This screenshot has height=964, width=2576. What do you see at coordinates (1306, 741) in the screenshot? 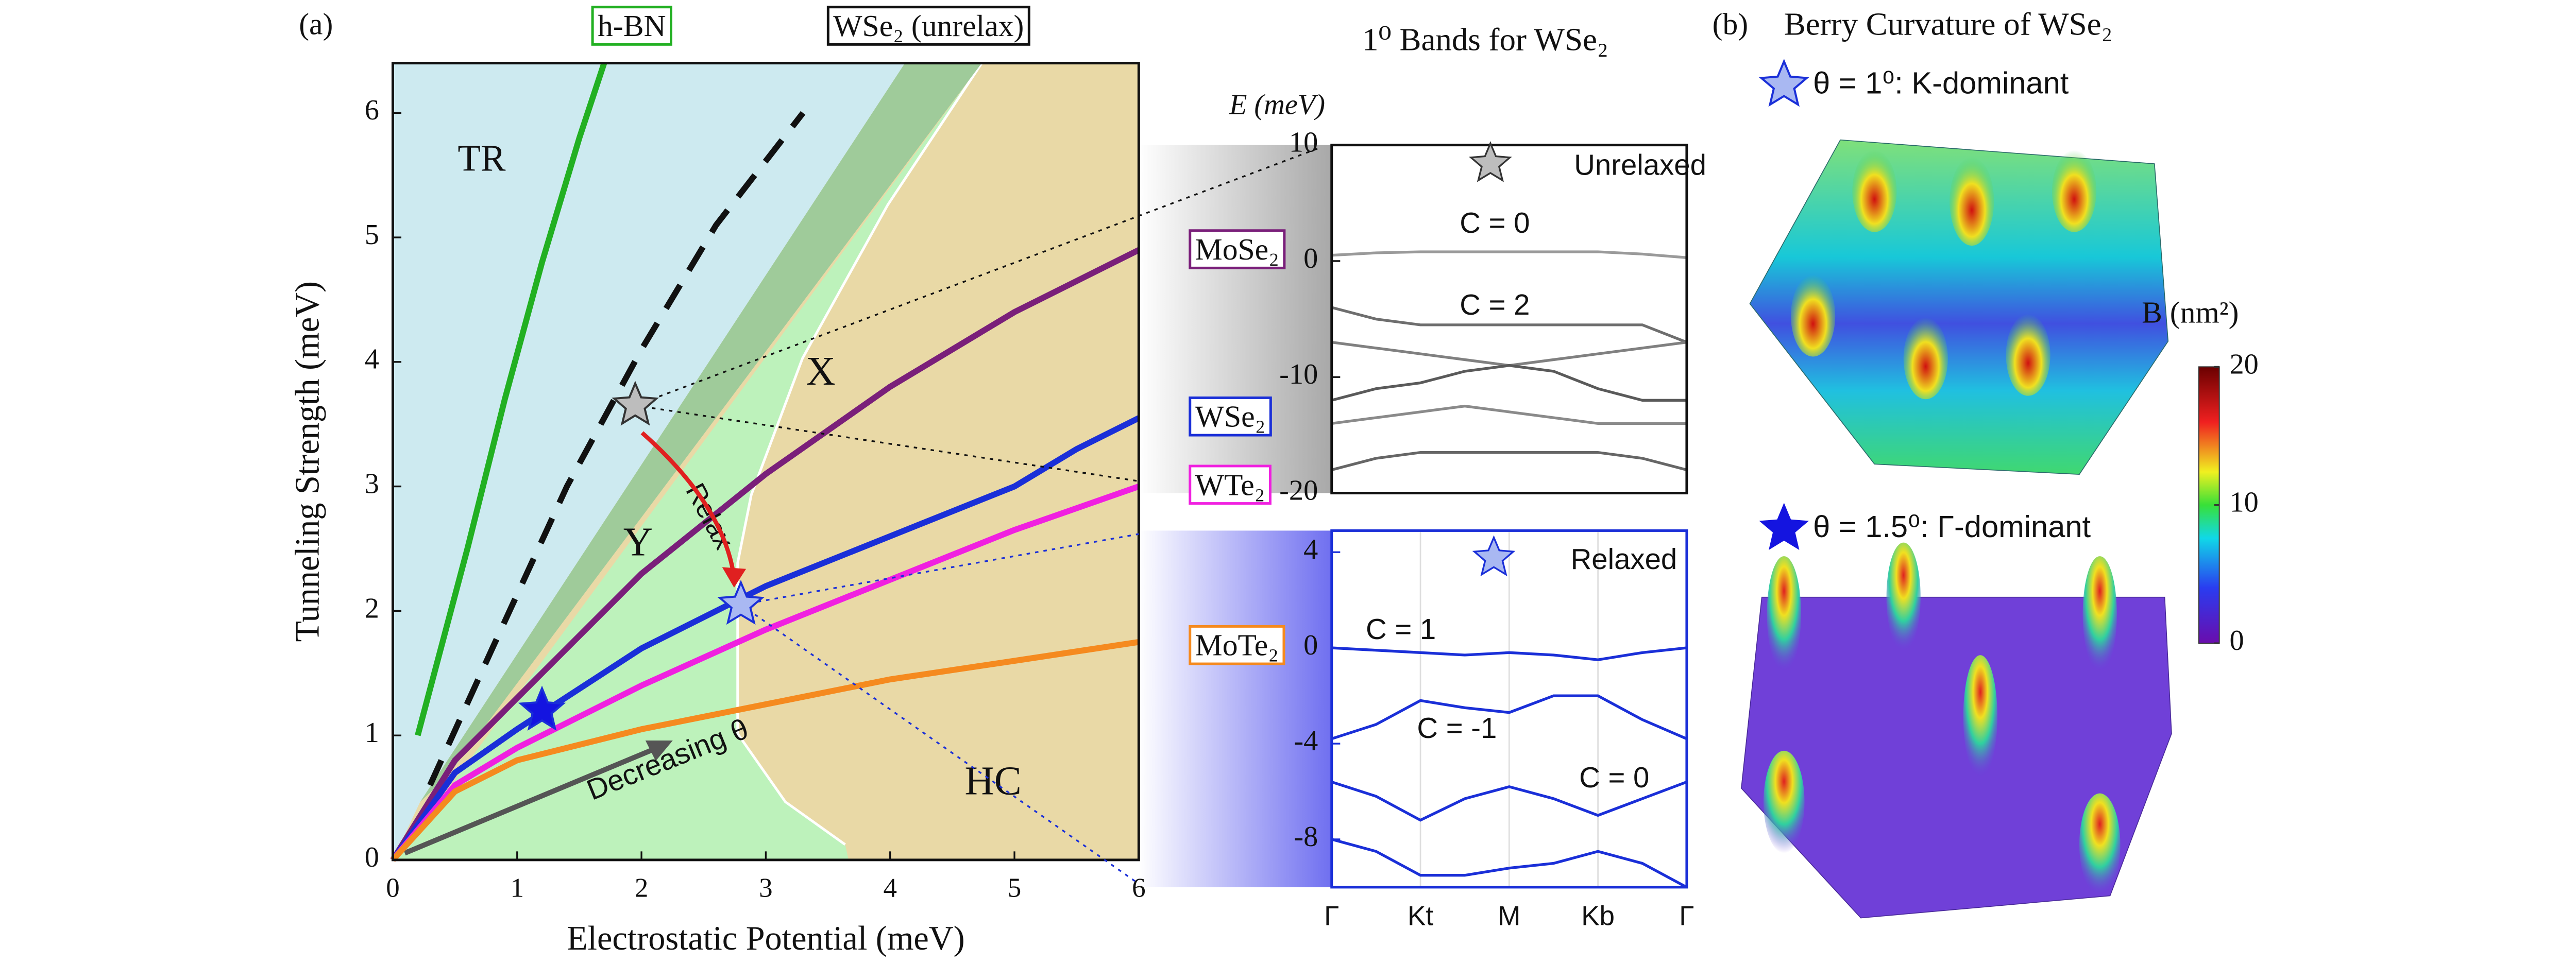
I see `y-tick-label: -4` at bounding box center [1306, 741].